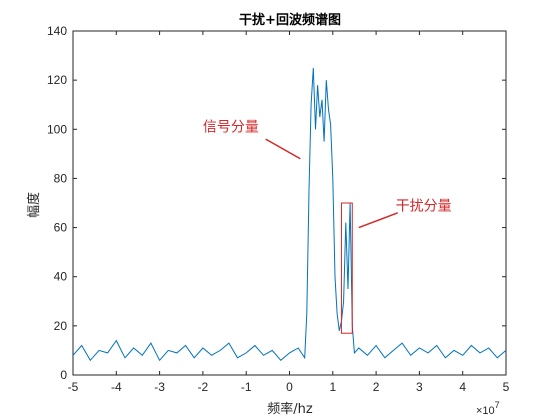 The image size is (560, 420). What do you see at coordinates (462, 387) in the screenshot?
I see `x-tick-label: 4` at bounding box center [462, 387].